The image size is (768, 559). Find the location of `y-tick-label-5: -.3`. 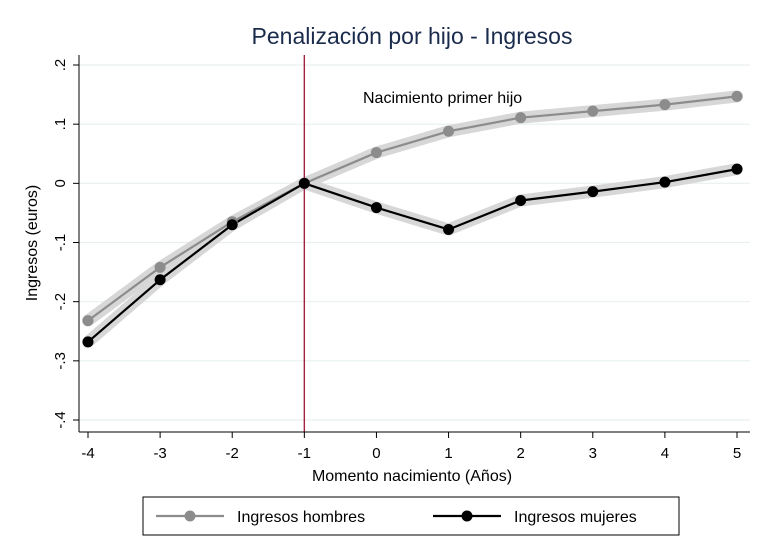

y-tick-label-5: -.3 is located at coordinates (60, 361).